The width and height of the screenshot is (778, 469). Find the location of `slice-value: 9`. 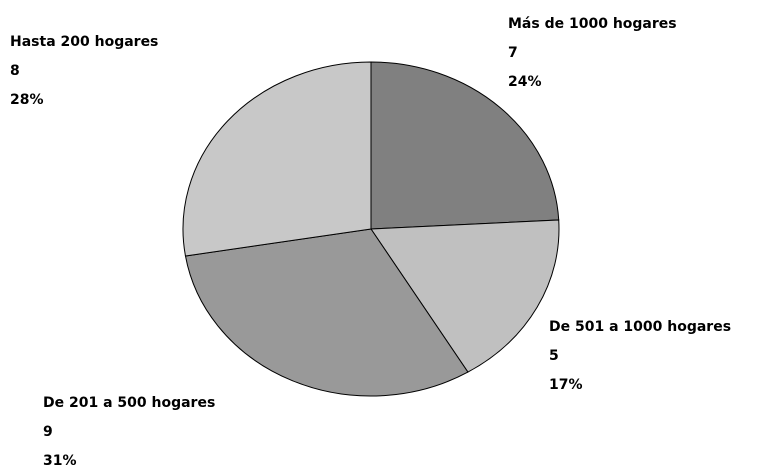

slice-value: 9 is located at coordinates (48, 432).